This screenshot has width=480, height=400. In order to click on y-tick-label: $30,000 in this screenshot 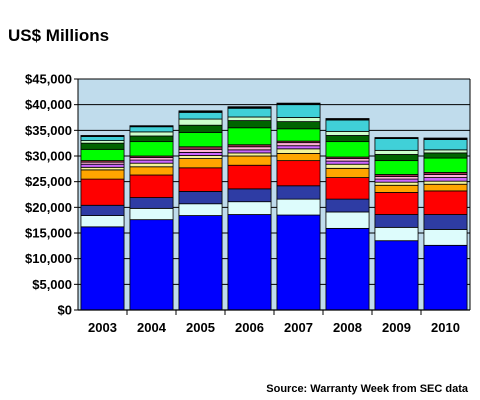, I will do `click(48, 156)`.